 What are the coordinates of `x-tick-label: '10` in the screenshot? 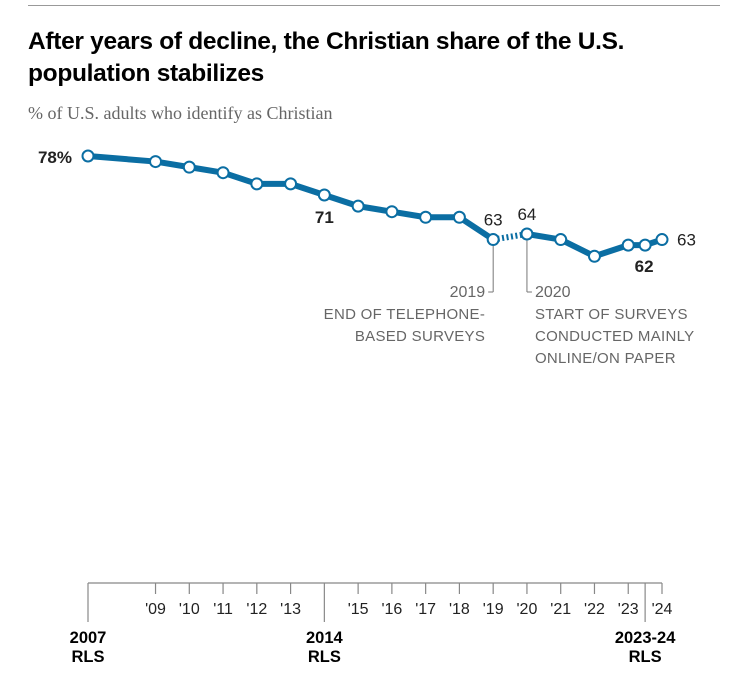 It's located at (189, 609).